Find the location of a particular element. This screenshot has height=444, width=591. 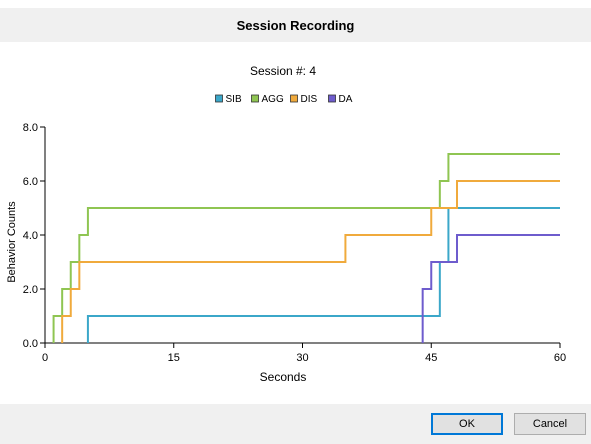

legend-label-dis: DIS is located at coordinates (309, 99).